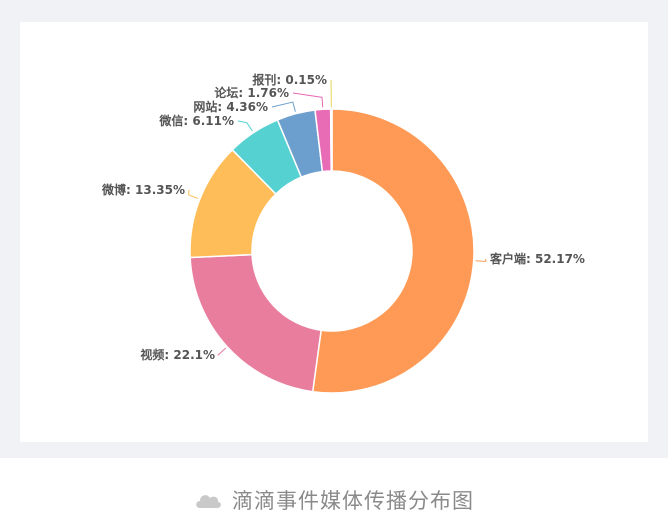 The image size is (668, 530). I want to click on slice-报刊, so click(331, 140).